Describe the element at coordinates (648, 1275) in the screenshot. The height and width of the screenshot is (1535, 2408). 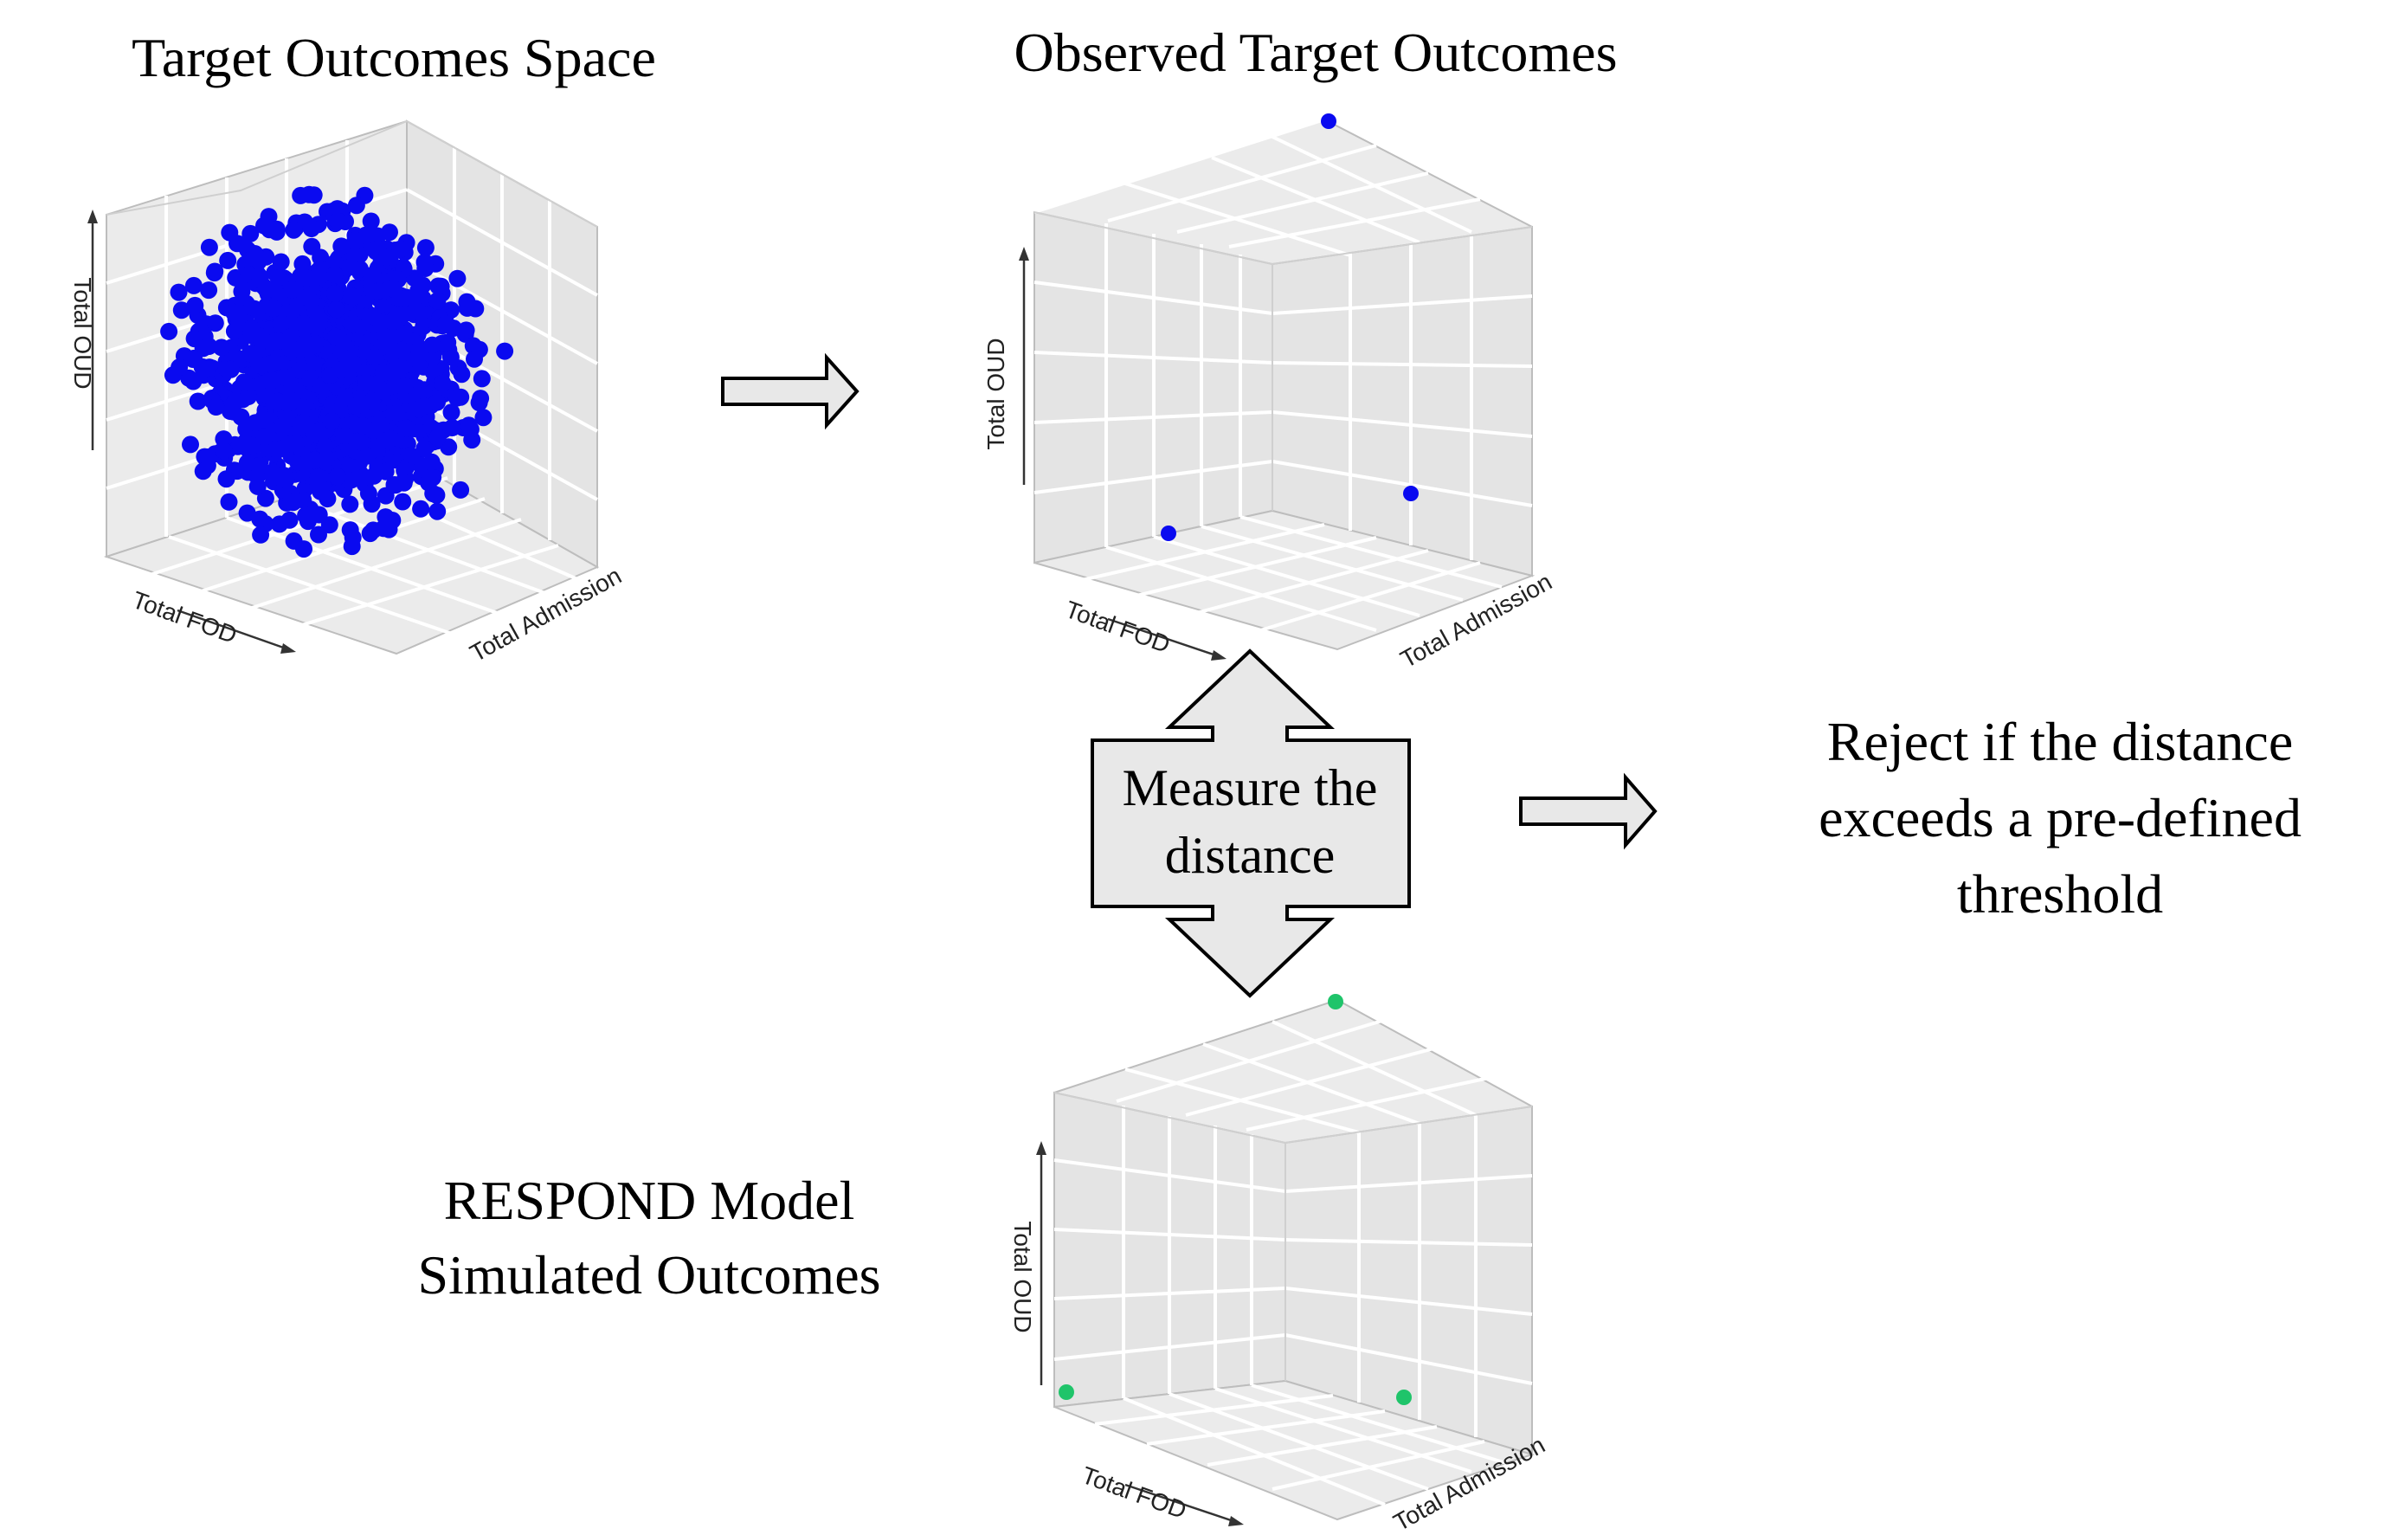
I see `title-simulated-outcomes: Simulated Outcomes` at that location.